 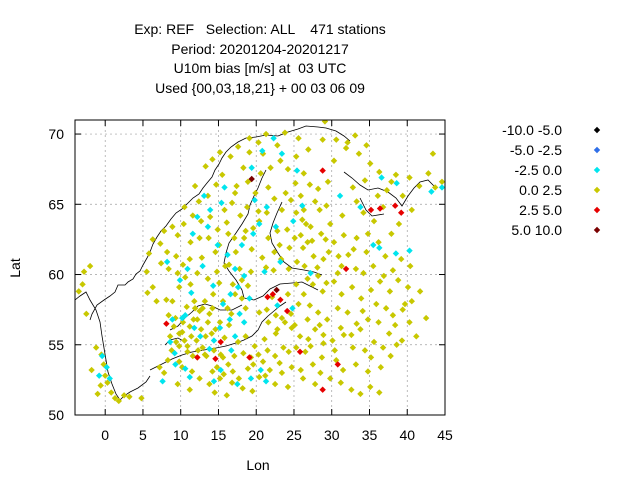 I want to click on y-tick-label: 65, so click(x=56, y=204).